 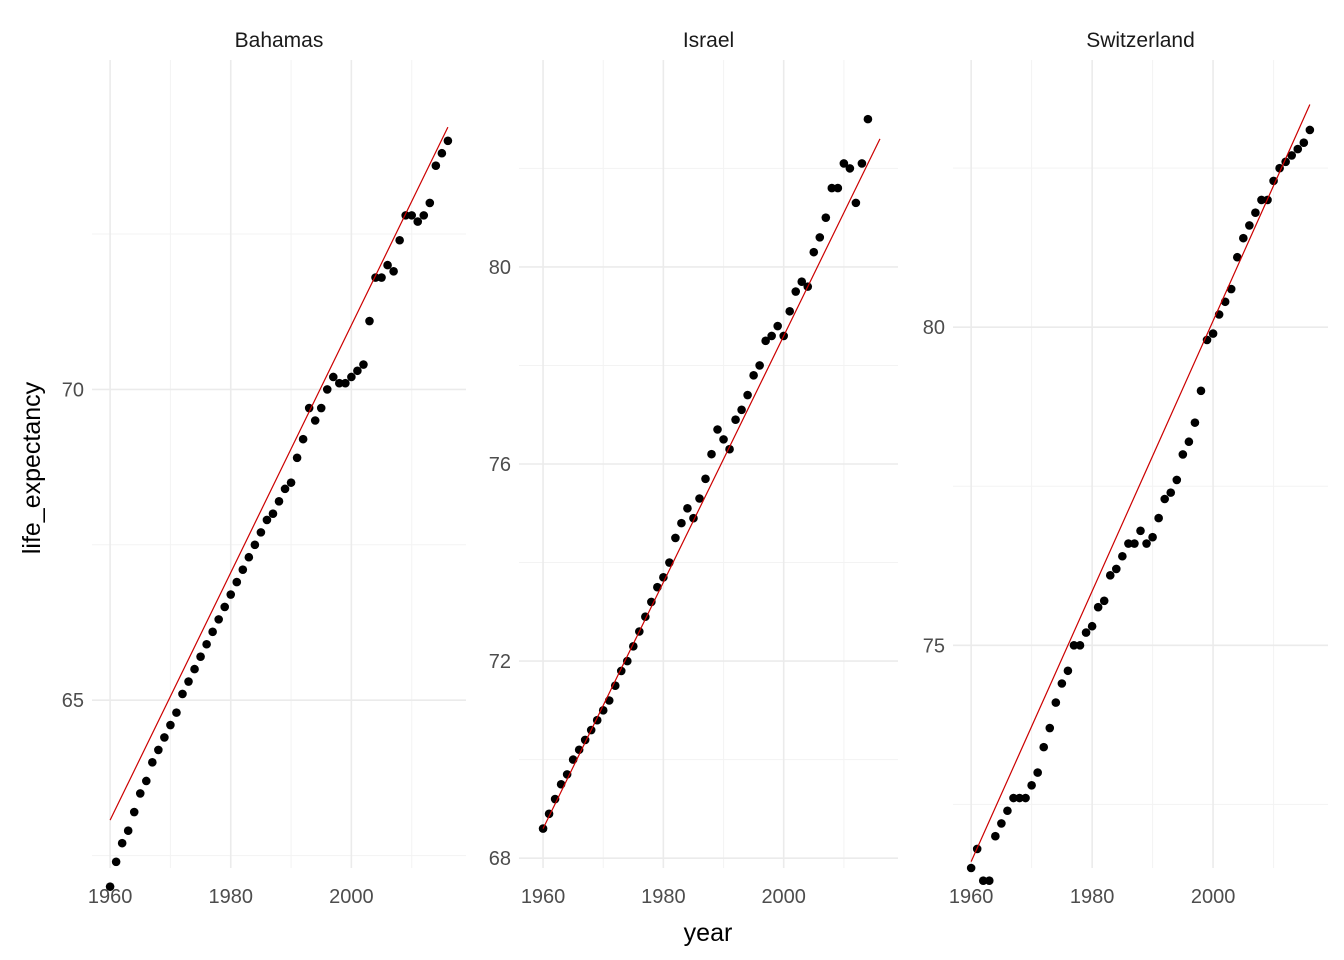 What do you see at coordinates (663, 897) in the screenshot?
I see `x-tick-label: 1980` at bounding box center [663, 897].